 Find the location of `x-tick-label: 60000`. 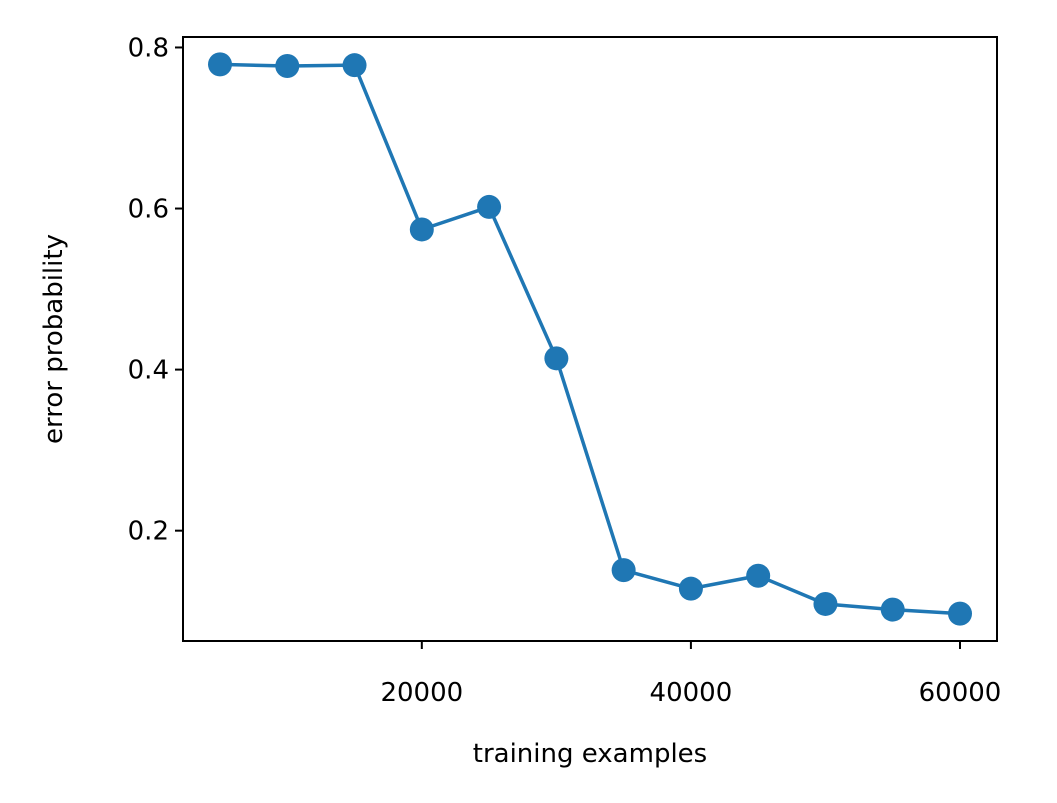

x-tick-label: 60000 is located at coordinates (960, 693).